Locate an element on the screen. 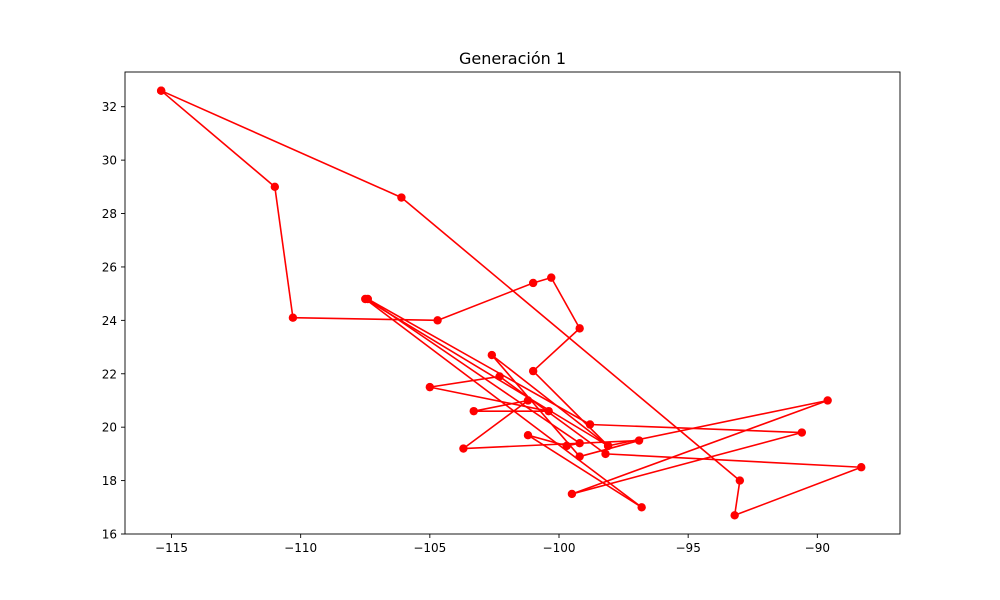  y-tick-label: 20 is located at coordinates (109, 428).